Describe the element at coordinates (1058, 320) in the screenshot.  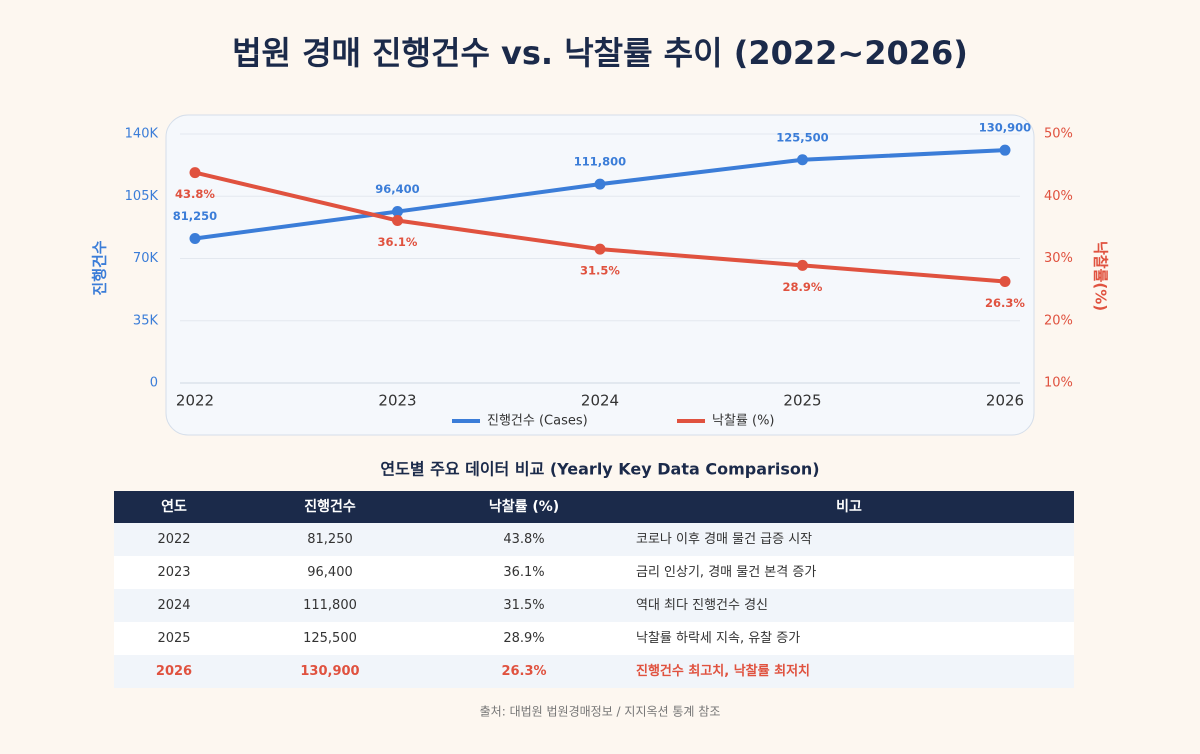
I see `y2-tick-label: 20%` at that location.